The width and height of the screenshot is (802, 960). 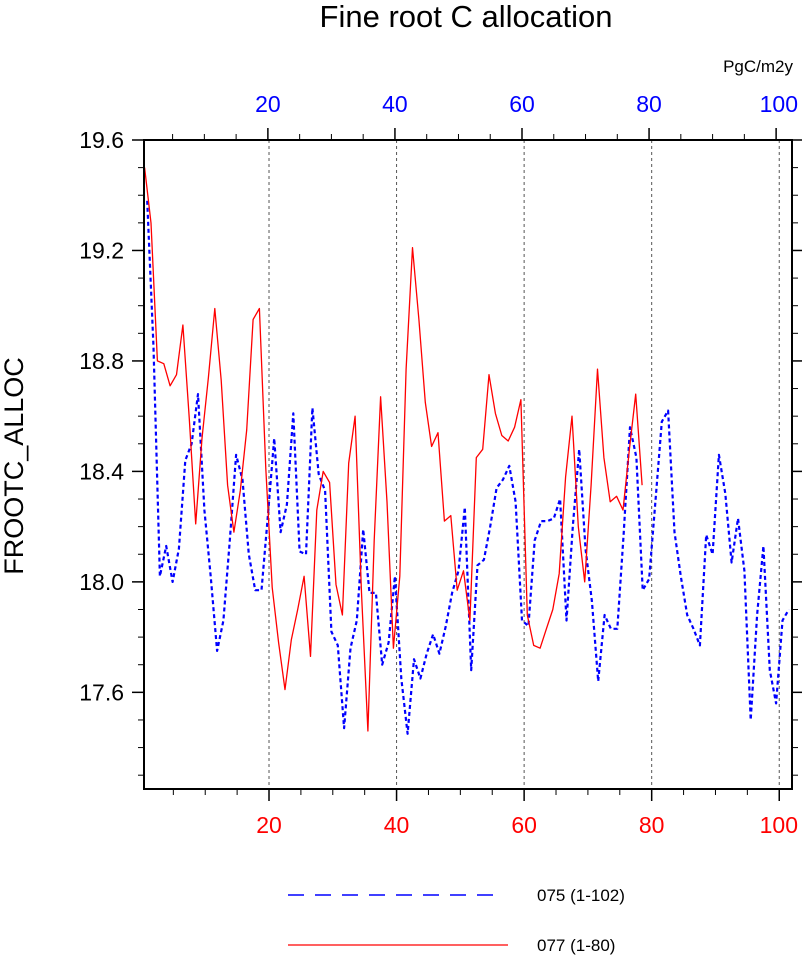 What do you see at coordinates (466, 17) in the screenshot?
I see `chart-title: Fine root C allocation` at bounding box center [466, 17].